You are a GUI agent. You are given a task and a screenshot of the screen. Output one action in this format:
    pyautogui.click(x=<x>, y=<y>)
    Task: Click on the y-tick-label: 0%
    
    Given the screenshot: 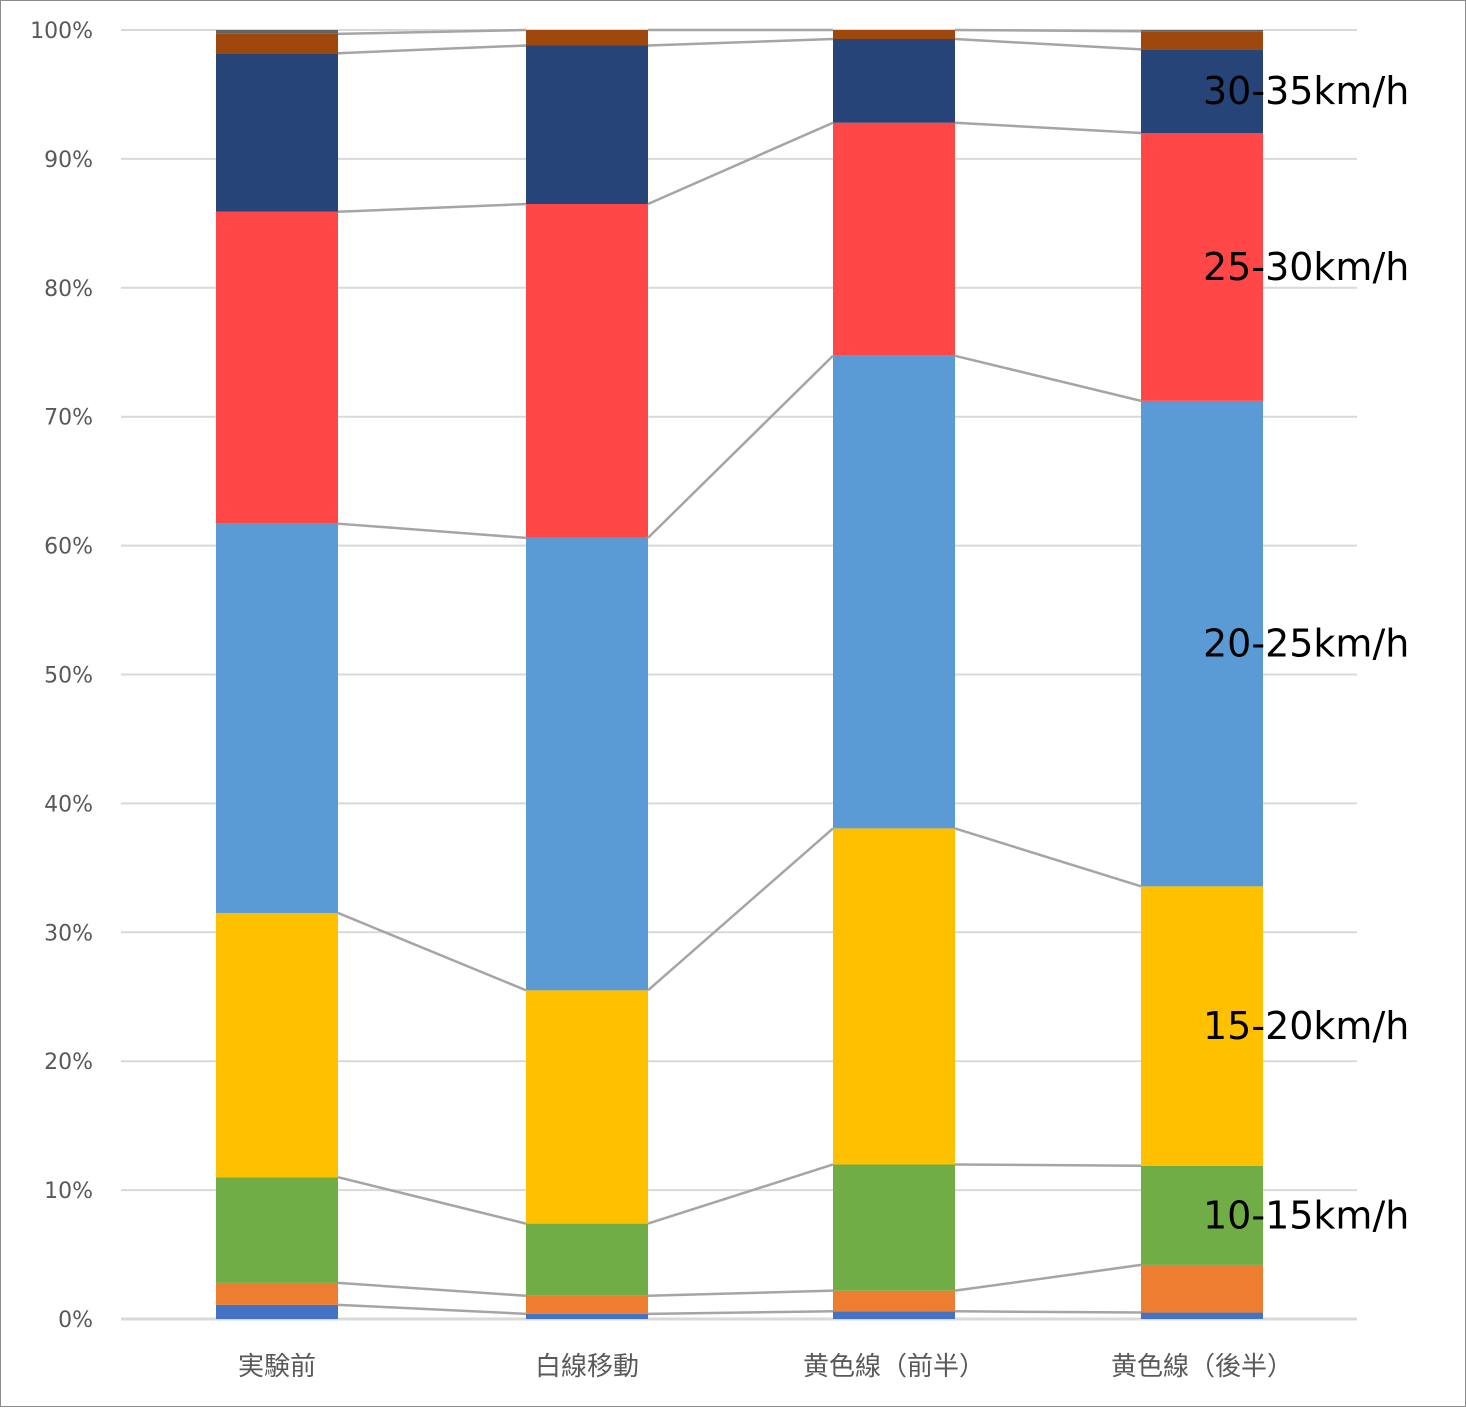 What is the action you would take?
    pyautogui.click(x=75, y=1320)
    